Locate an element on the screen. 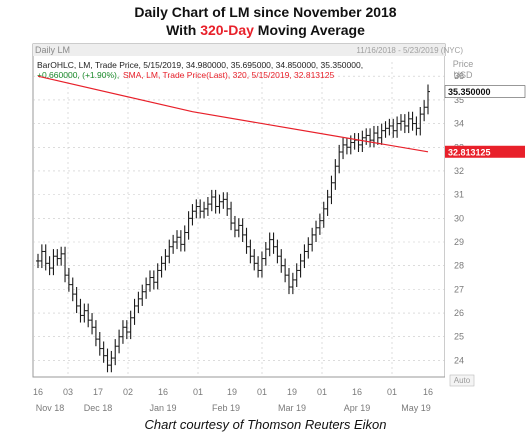 The image size is (531, 445). x-month-label: Nov 18 is located at coordinates (50, 408).